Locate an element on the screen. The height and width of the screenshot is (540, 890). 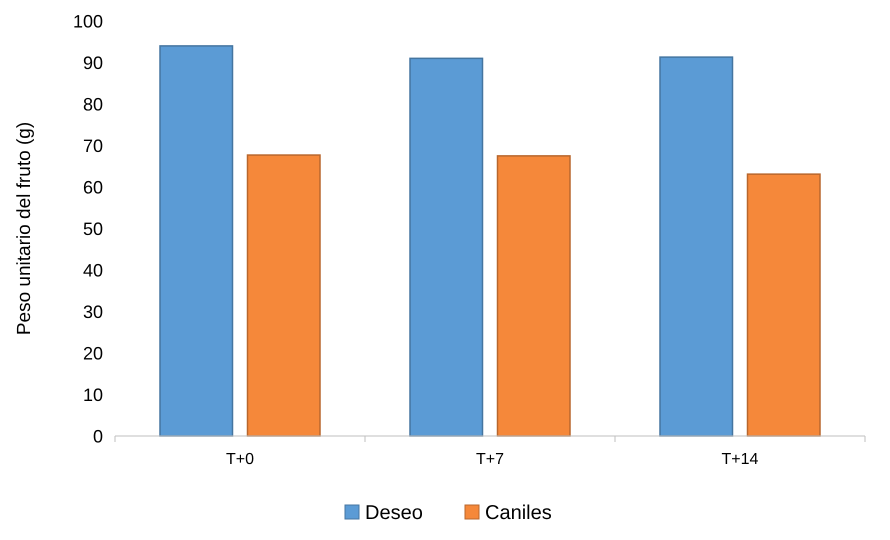
y-tick-label: 10 is located at coordinates (92, 394).